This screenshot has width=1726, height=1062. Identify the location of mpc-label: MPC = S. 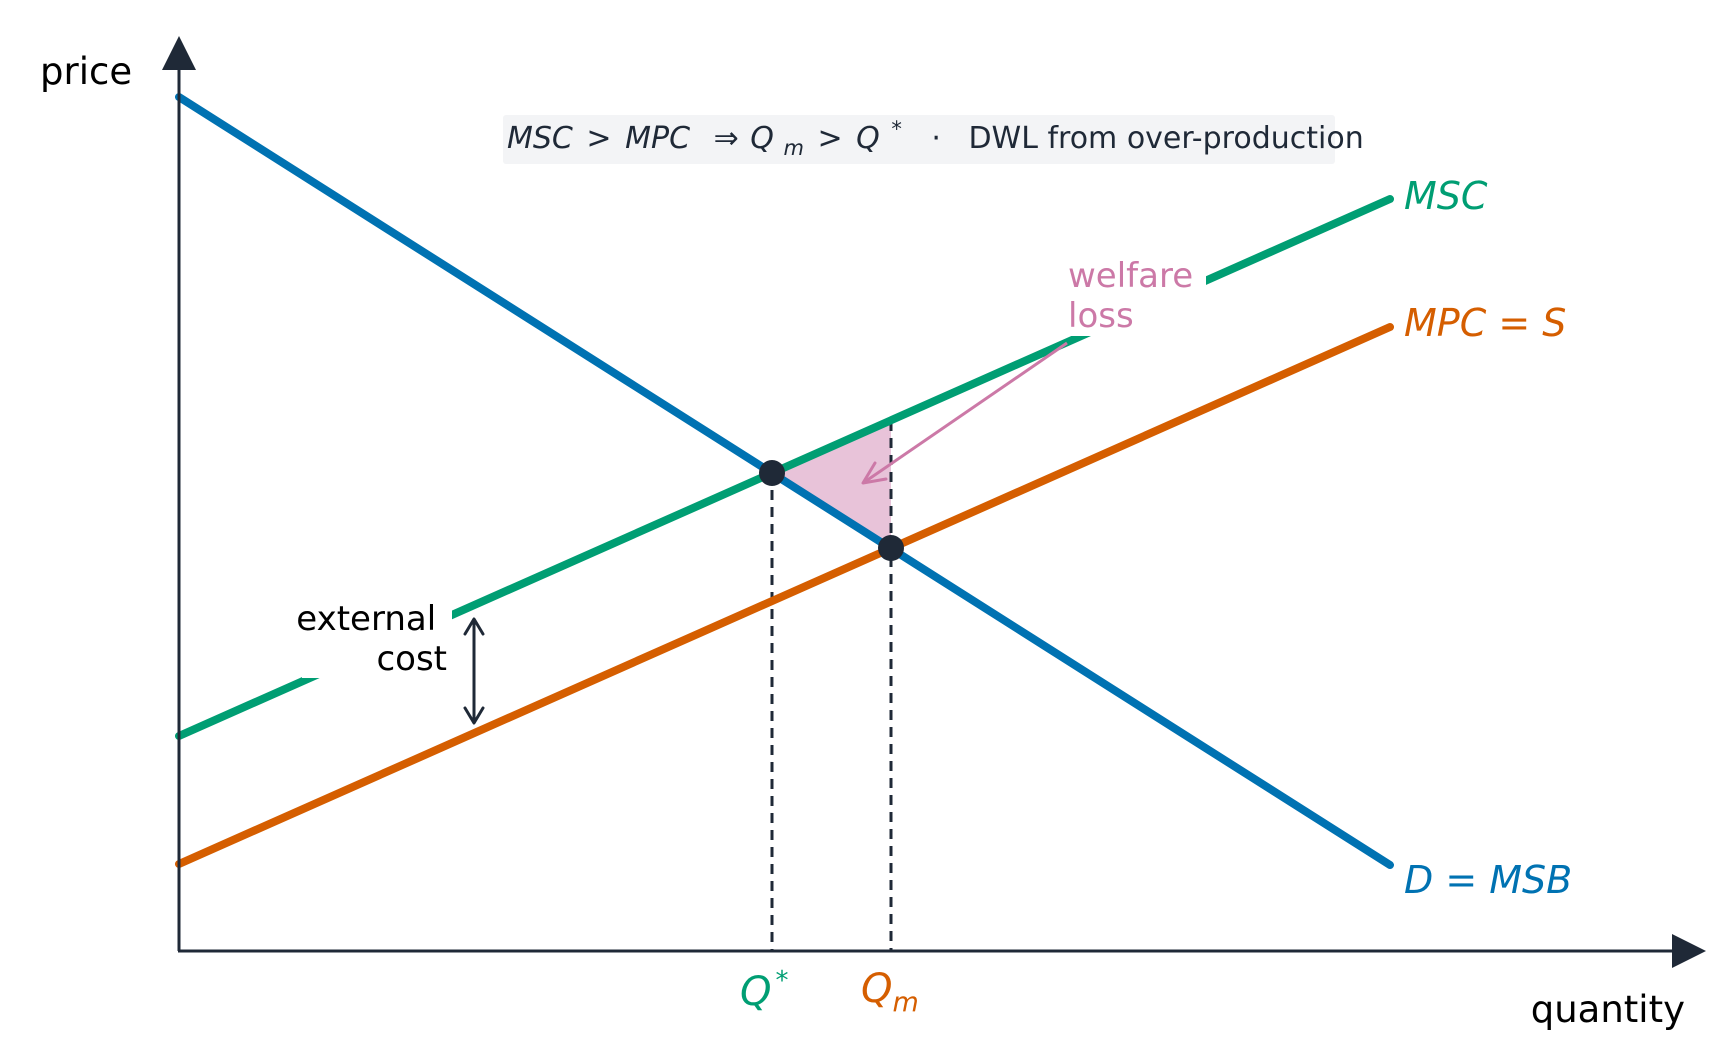
(1485, 323).